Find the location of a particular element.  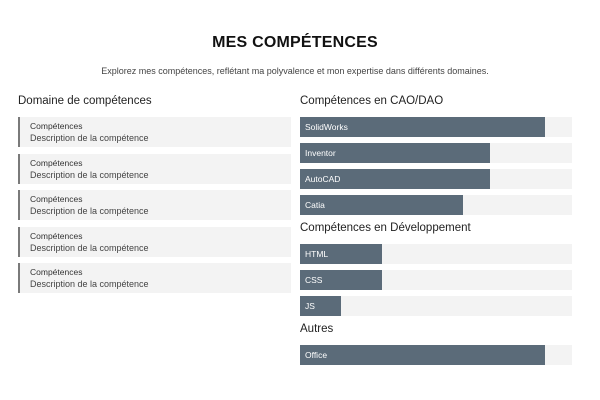

skill-label: Catia is located at coordinates (315, 205).